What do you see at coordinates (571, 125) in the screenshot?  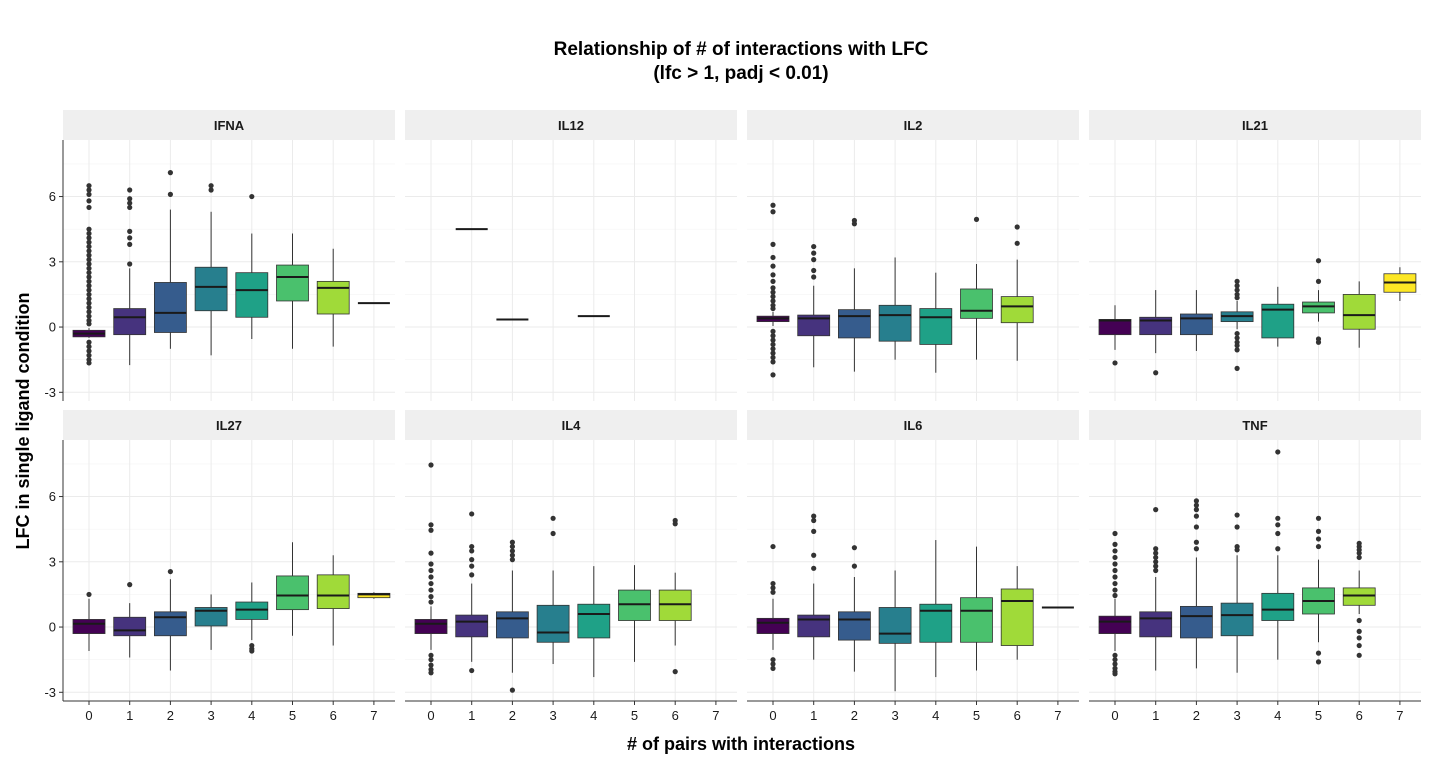 I see `facet-strip-label: IL12` at bounding box center [571, 125].